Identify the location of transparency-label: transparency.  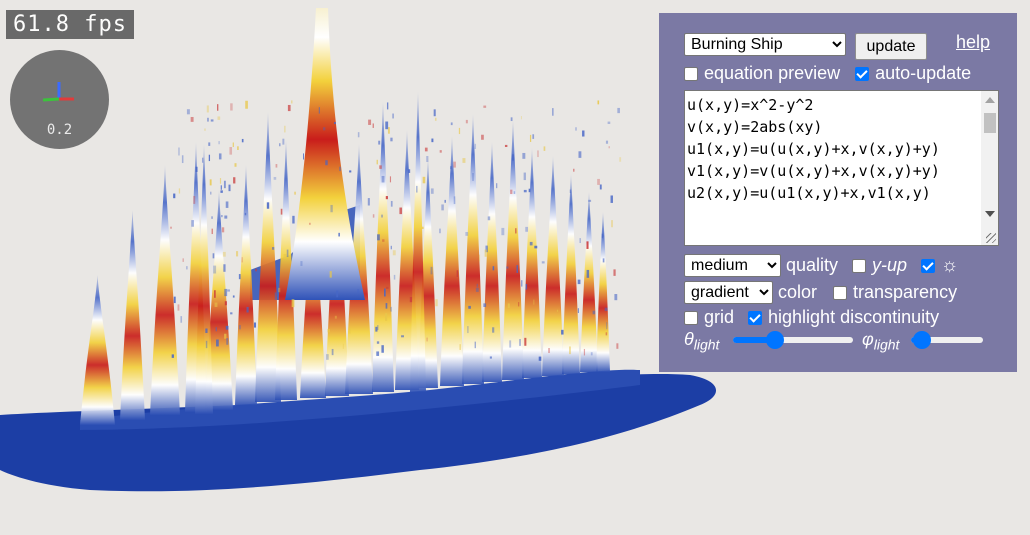
(905, 292).